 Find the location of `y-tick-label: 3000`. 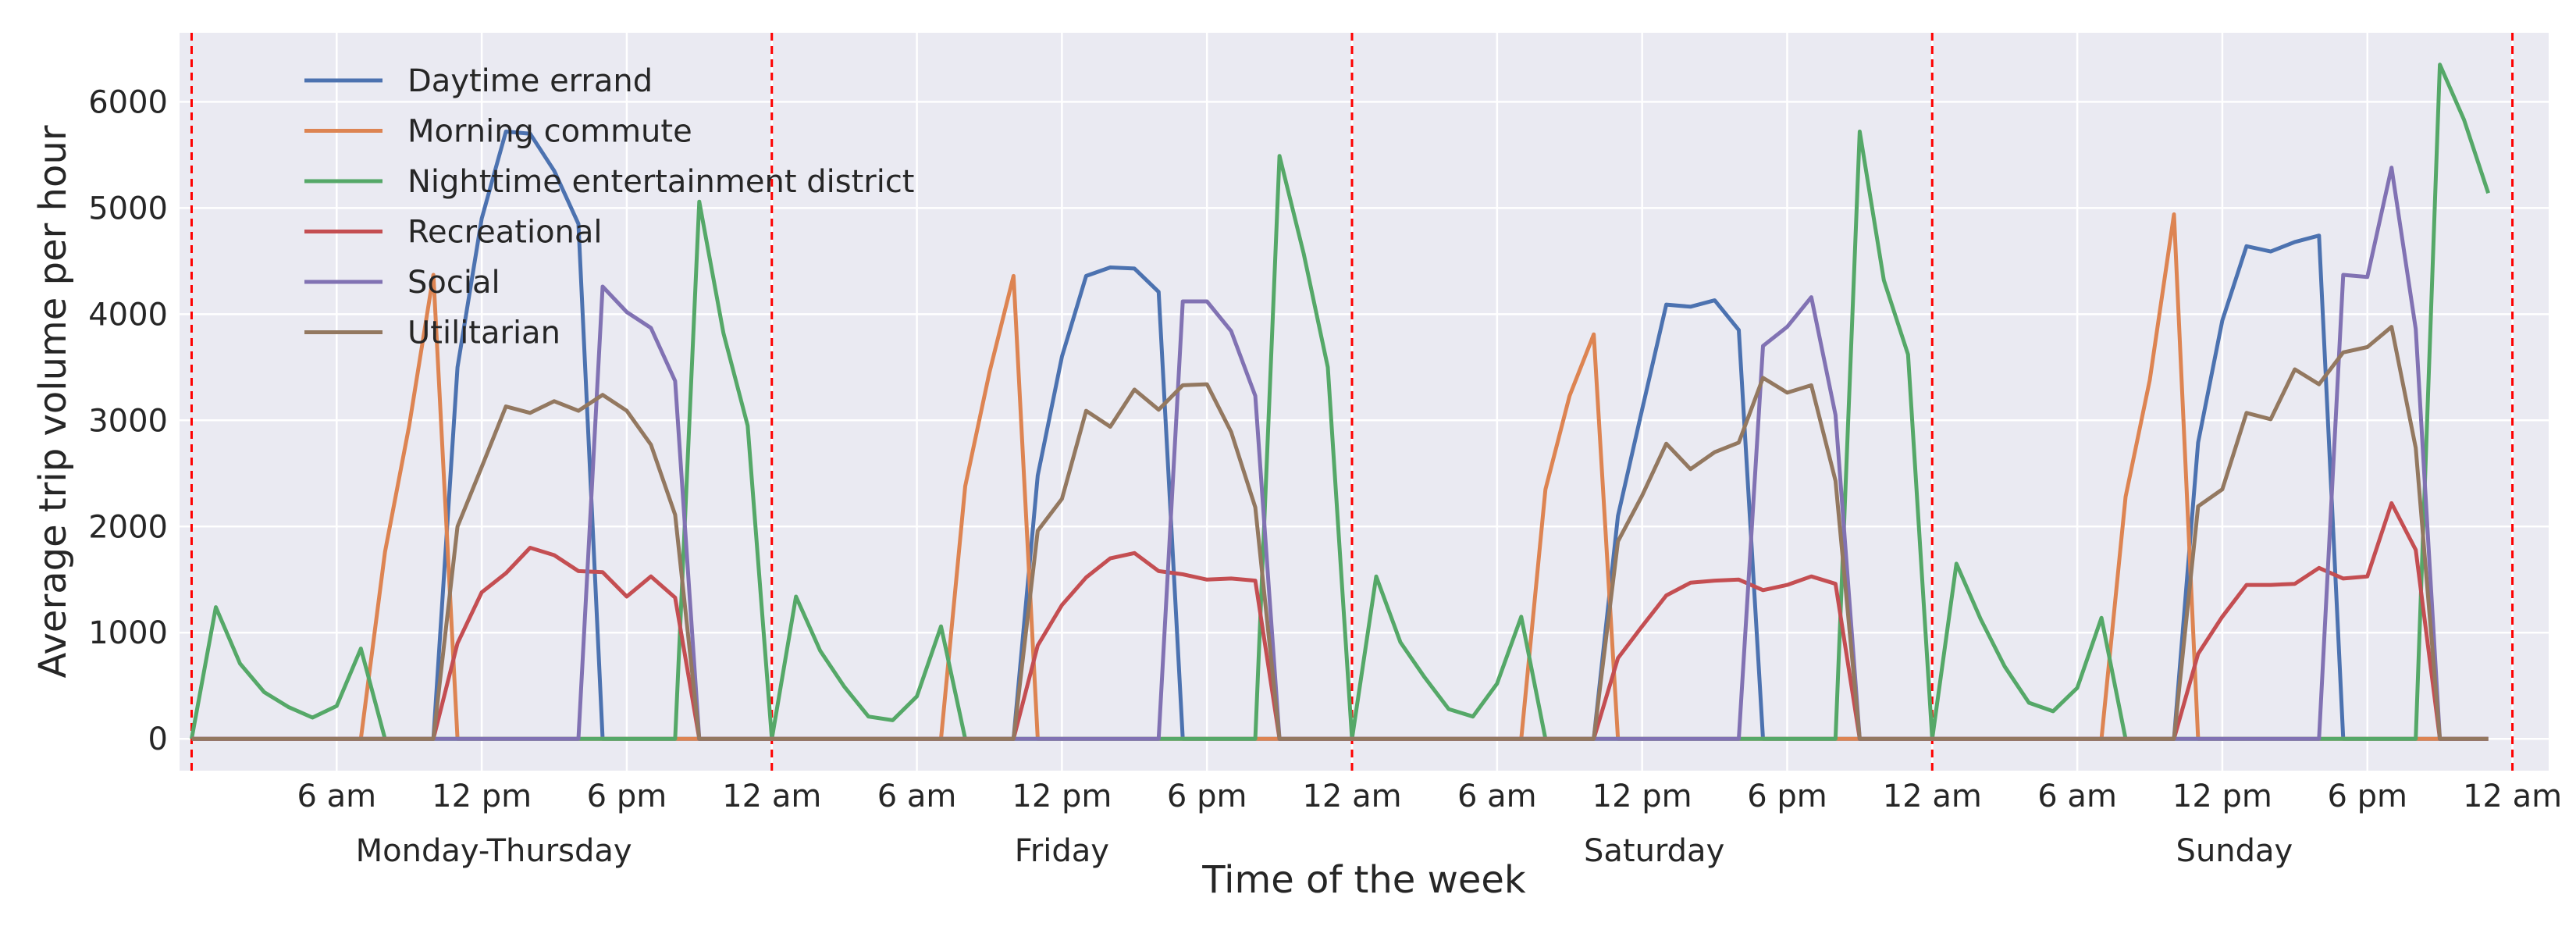

y-tick-label: 3000 is located at coordinates (128, 421).